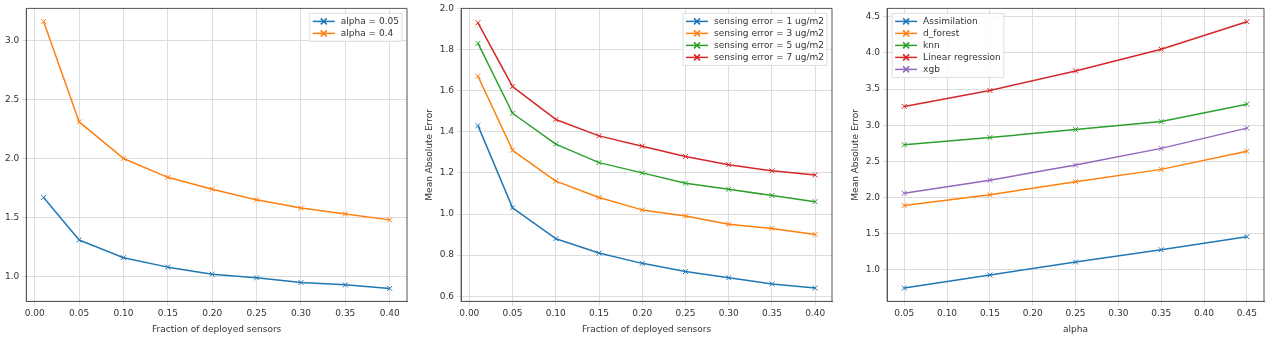 Image resolution: width=1272 pixels, height=339 pixels. I want to click on legend-label: Linear regression, so click(962, 56).